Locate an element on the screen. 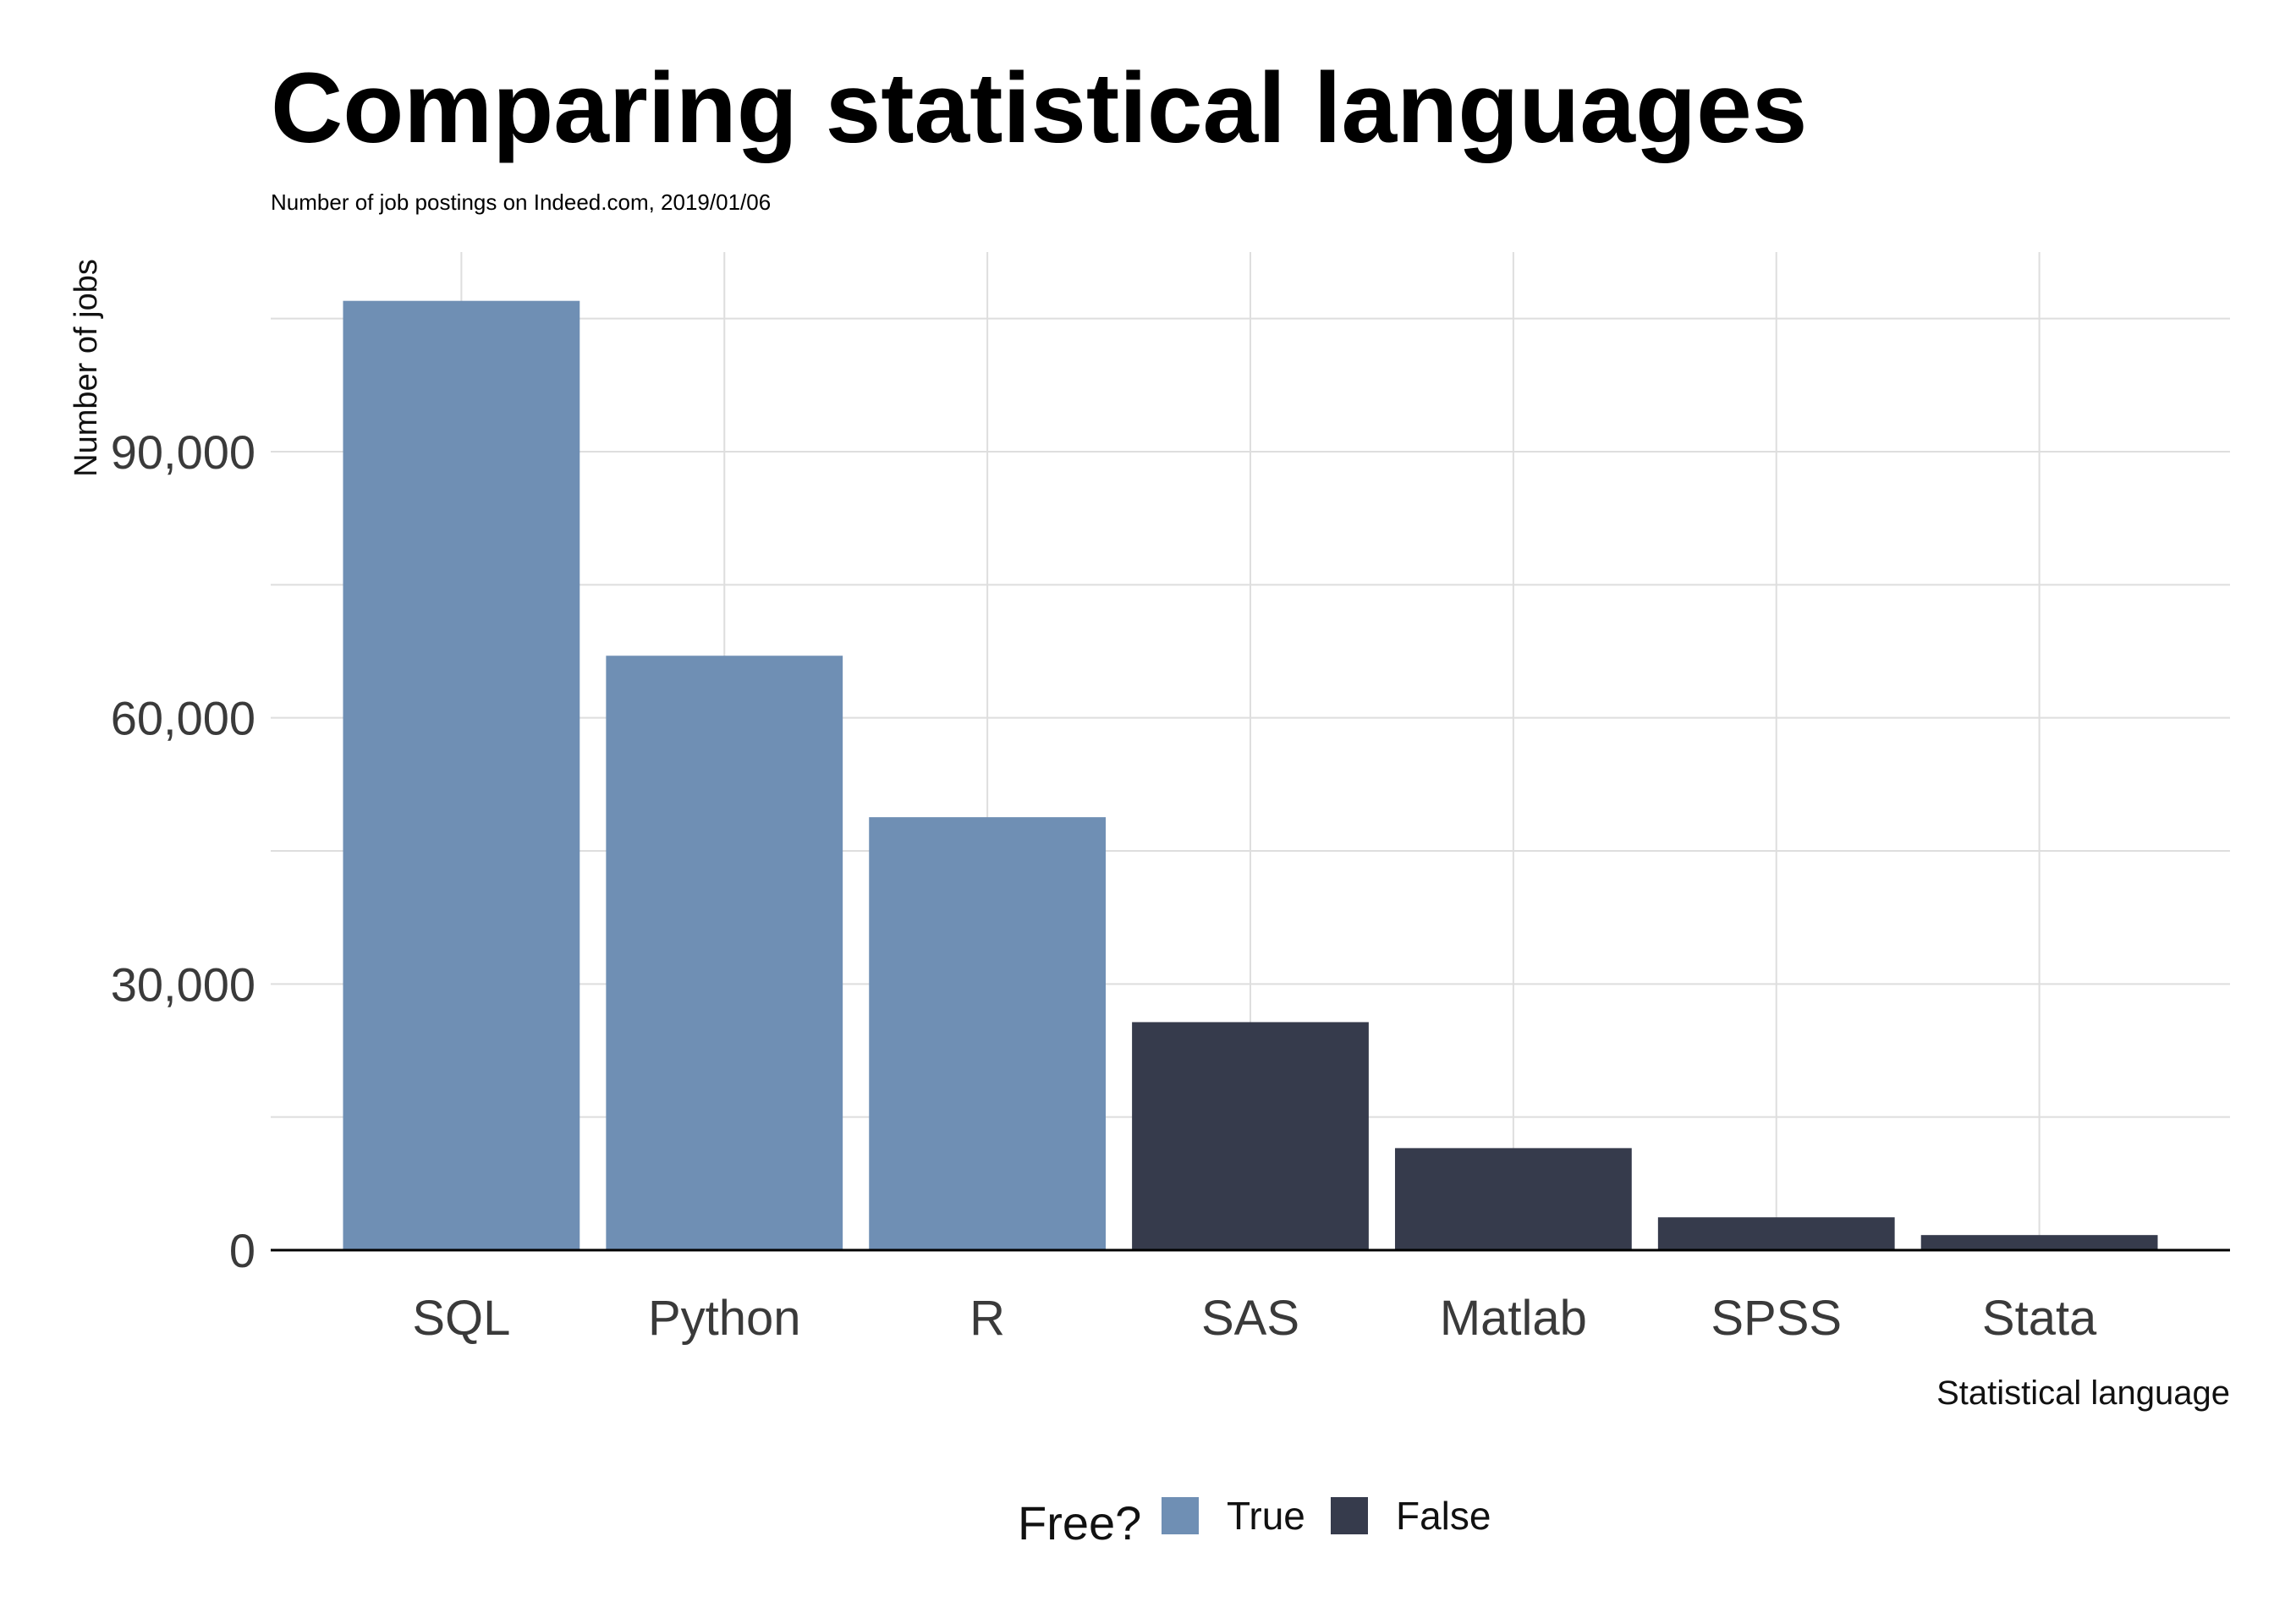  legend: Free? True False is located at coordinates (1255, 1522).